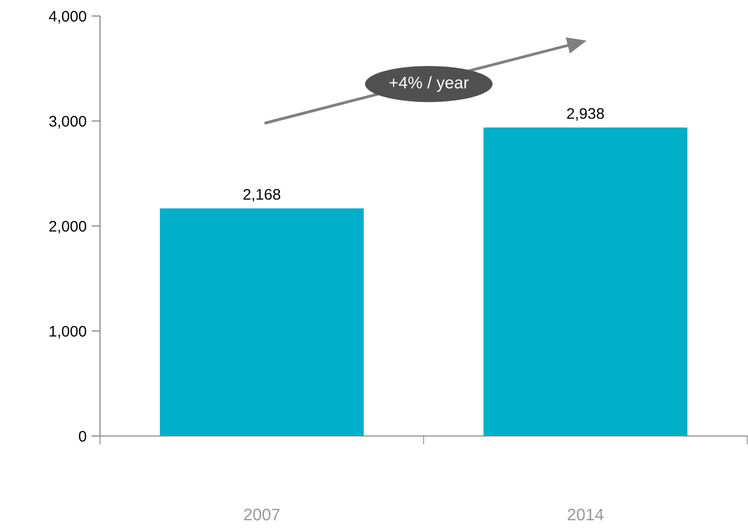 This screenshot has width=748, height=531. I want to click on y-tick-label: 2,000, so click(67, 227).